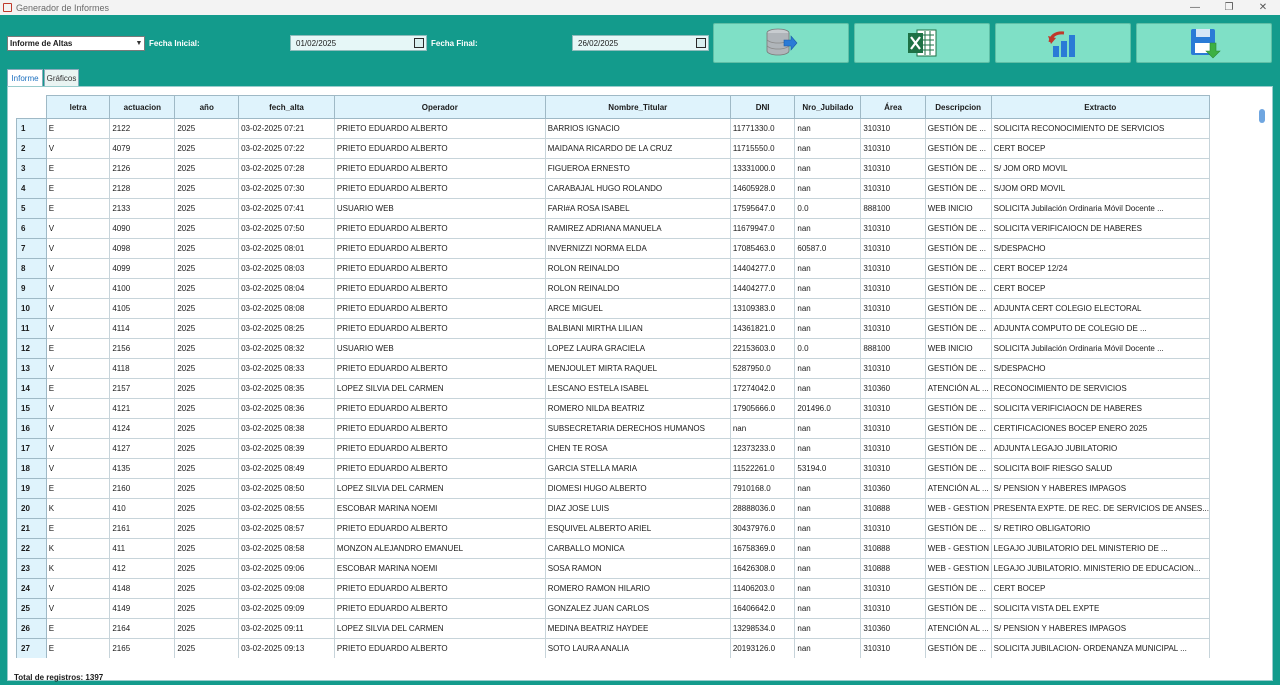  Describe the element at coordinates (142, 168) in the screenshot. I see `table-cell: 2126` at that location.